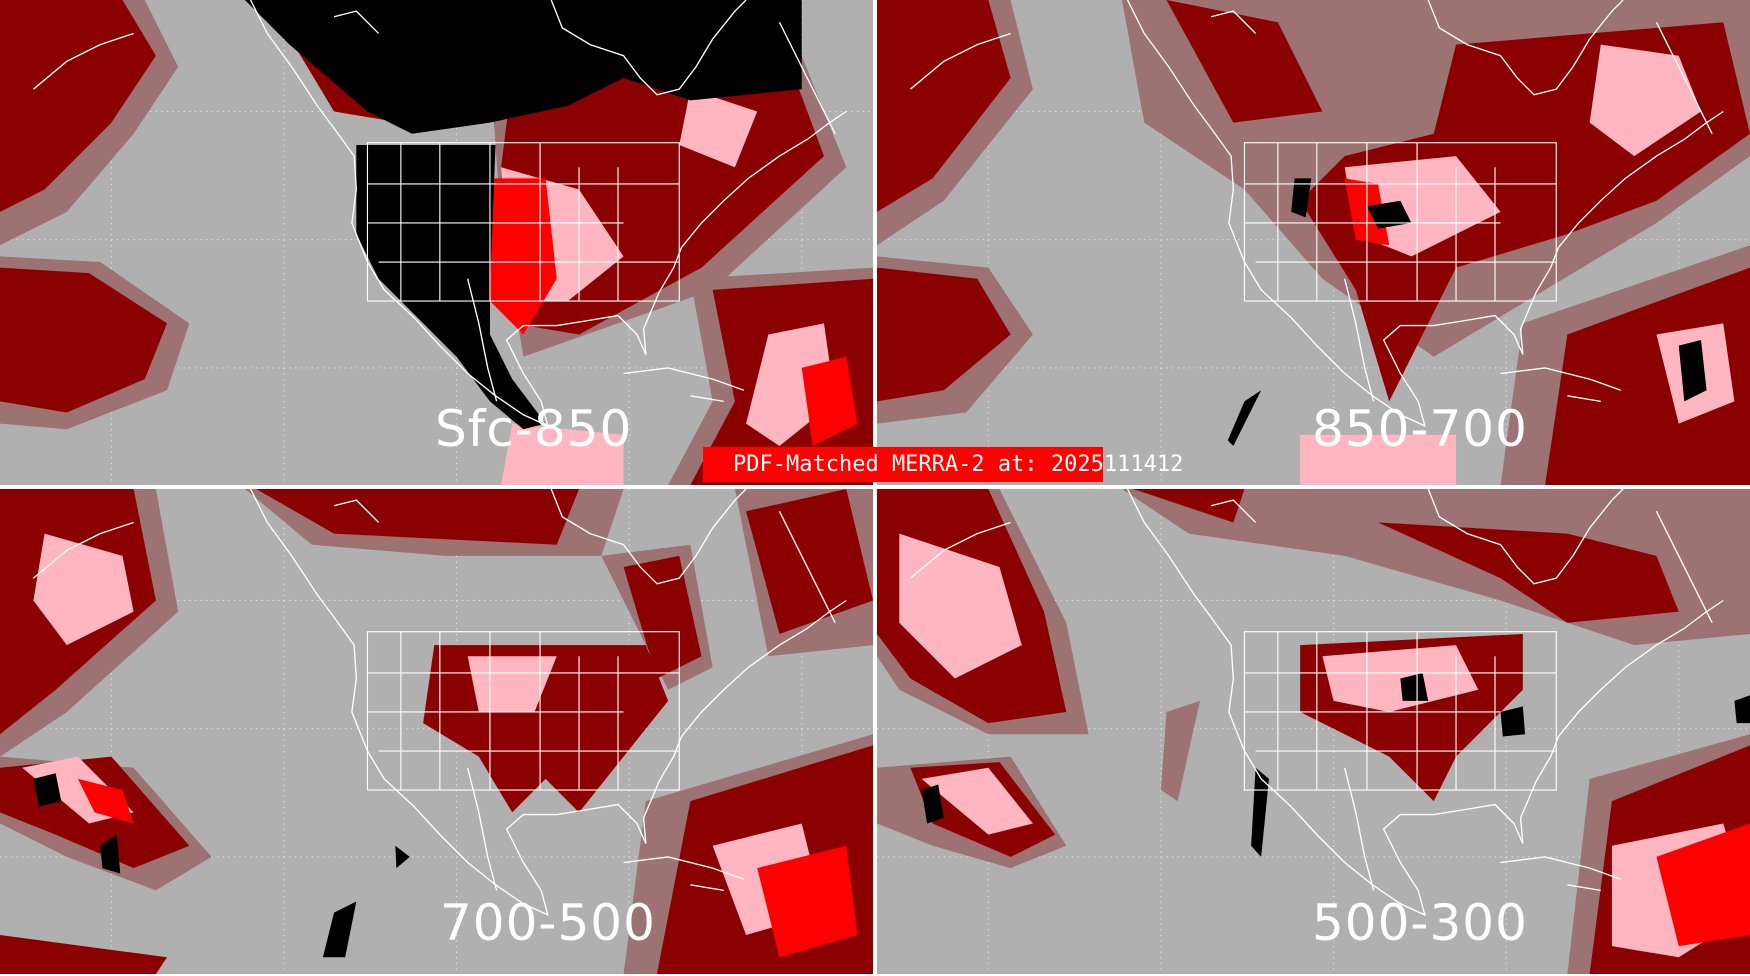 Image resolution: width=1750 pixels, height=976 pixels. I want to click on title-banner: PDF-Matched MERRA-2 at: 2025111412, so click(943, 464).